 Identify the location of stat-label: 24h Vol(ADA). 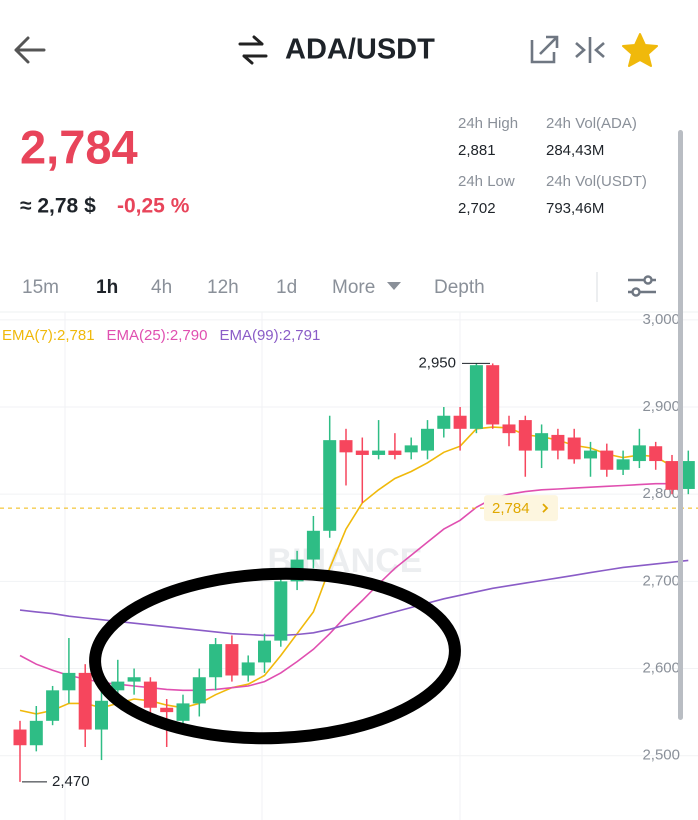
(591, 123).